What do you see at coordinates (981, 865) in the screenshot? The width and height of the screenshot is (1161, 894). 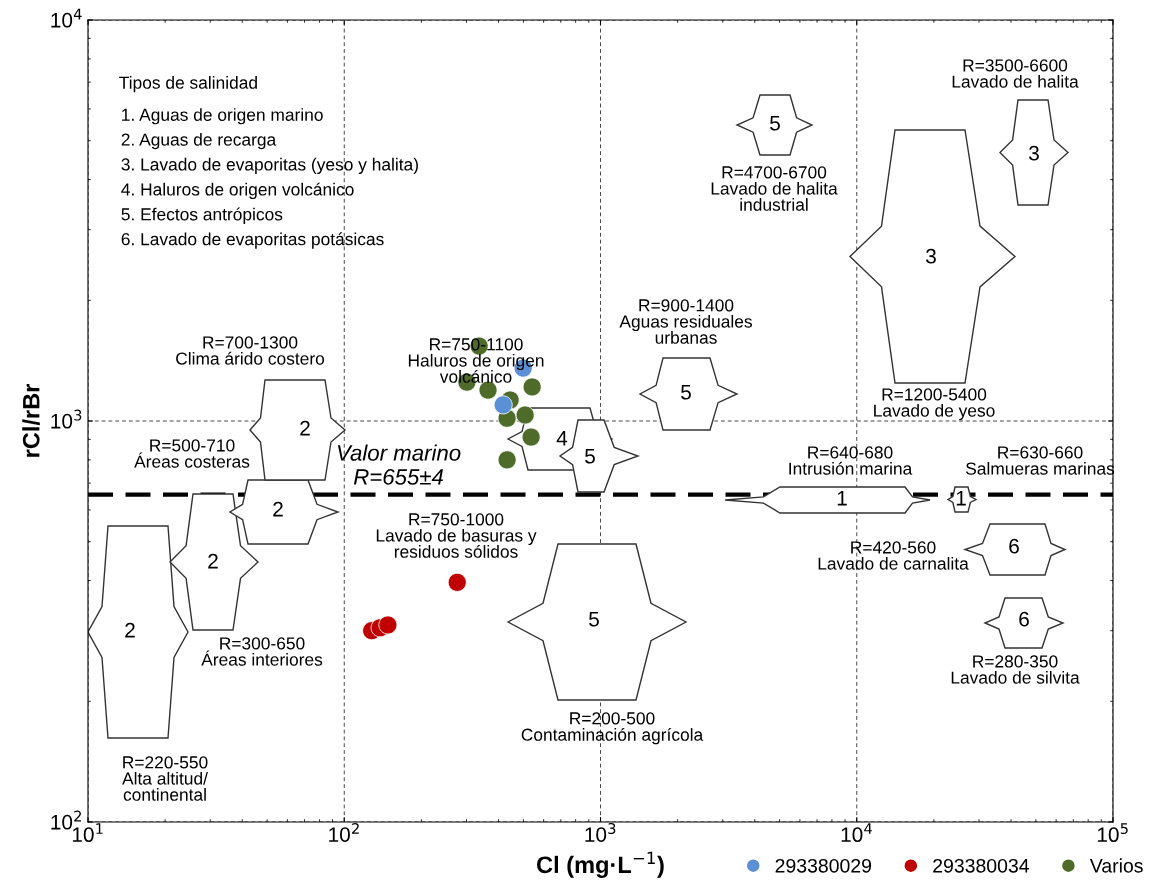 I see `legend-label: 293380034` at bounding box center [981, 865].